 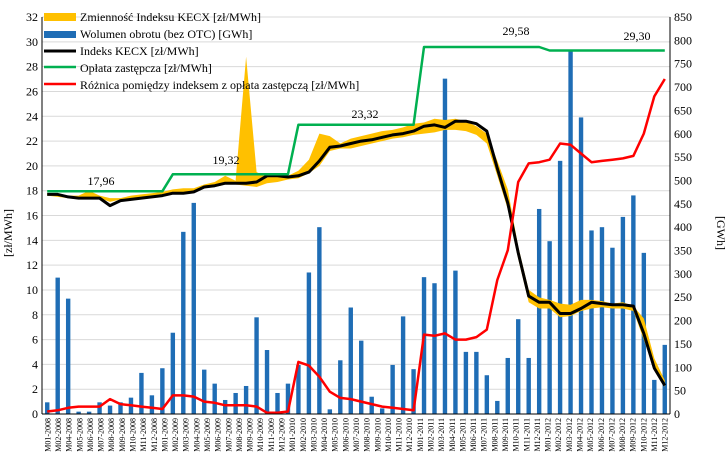 I want to click on x-tick-label: M01-2010, so click(x=292, y=435).